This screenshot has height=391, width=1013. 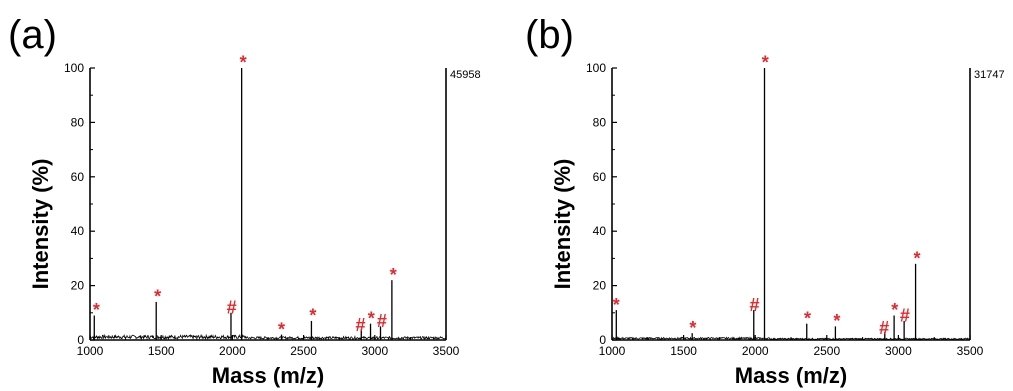 I want to click on max-intensity-label: 45958, so click(x=465, y=75).